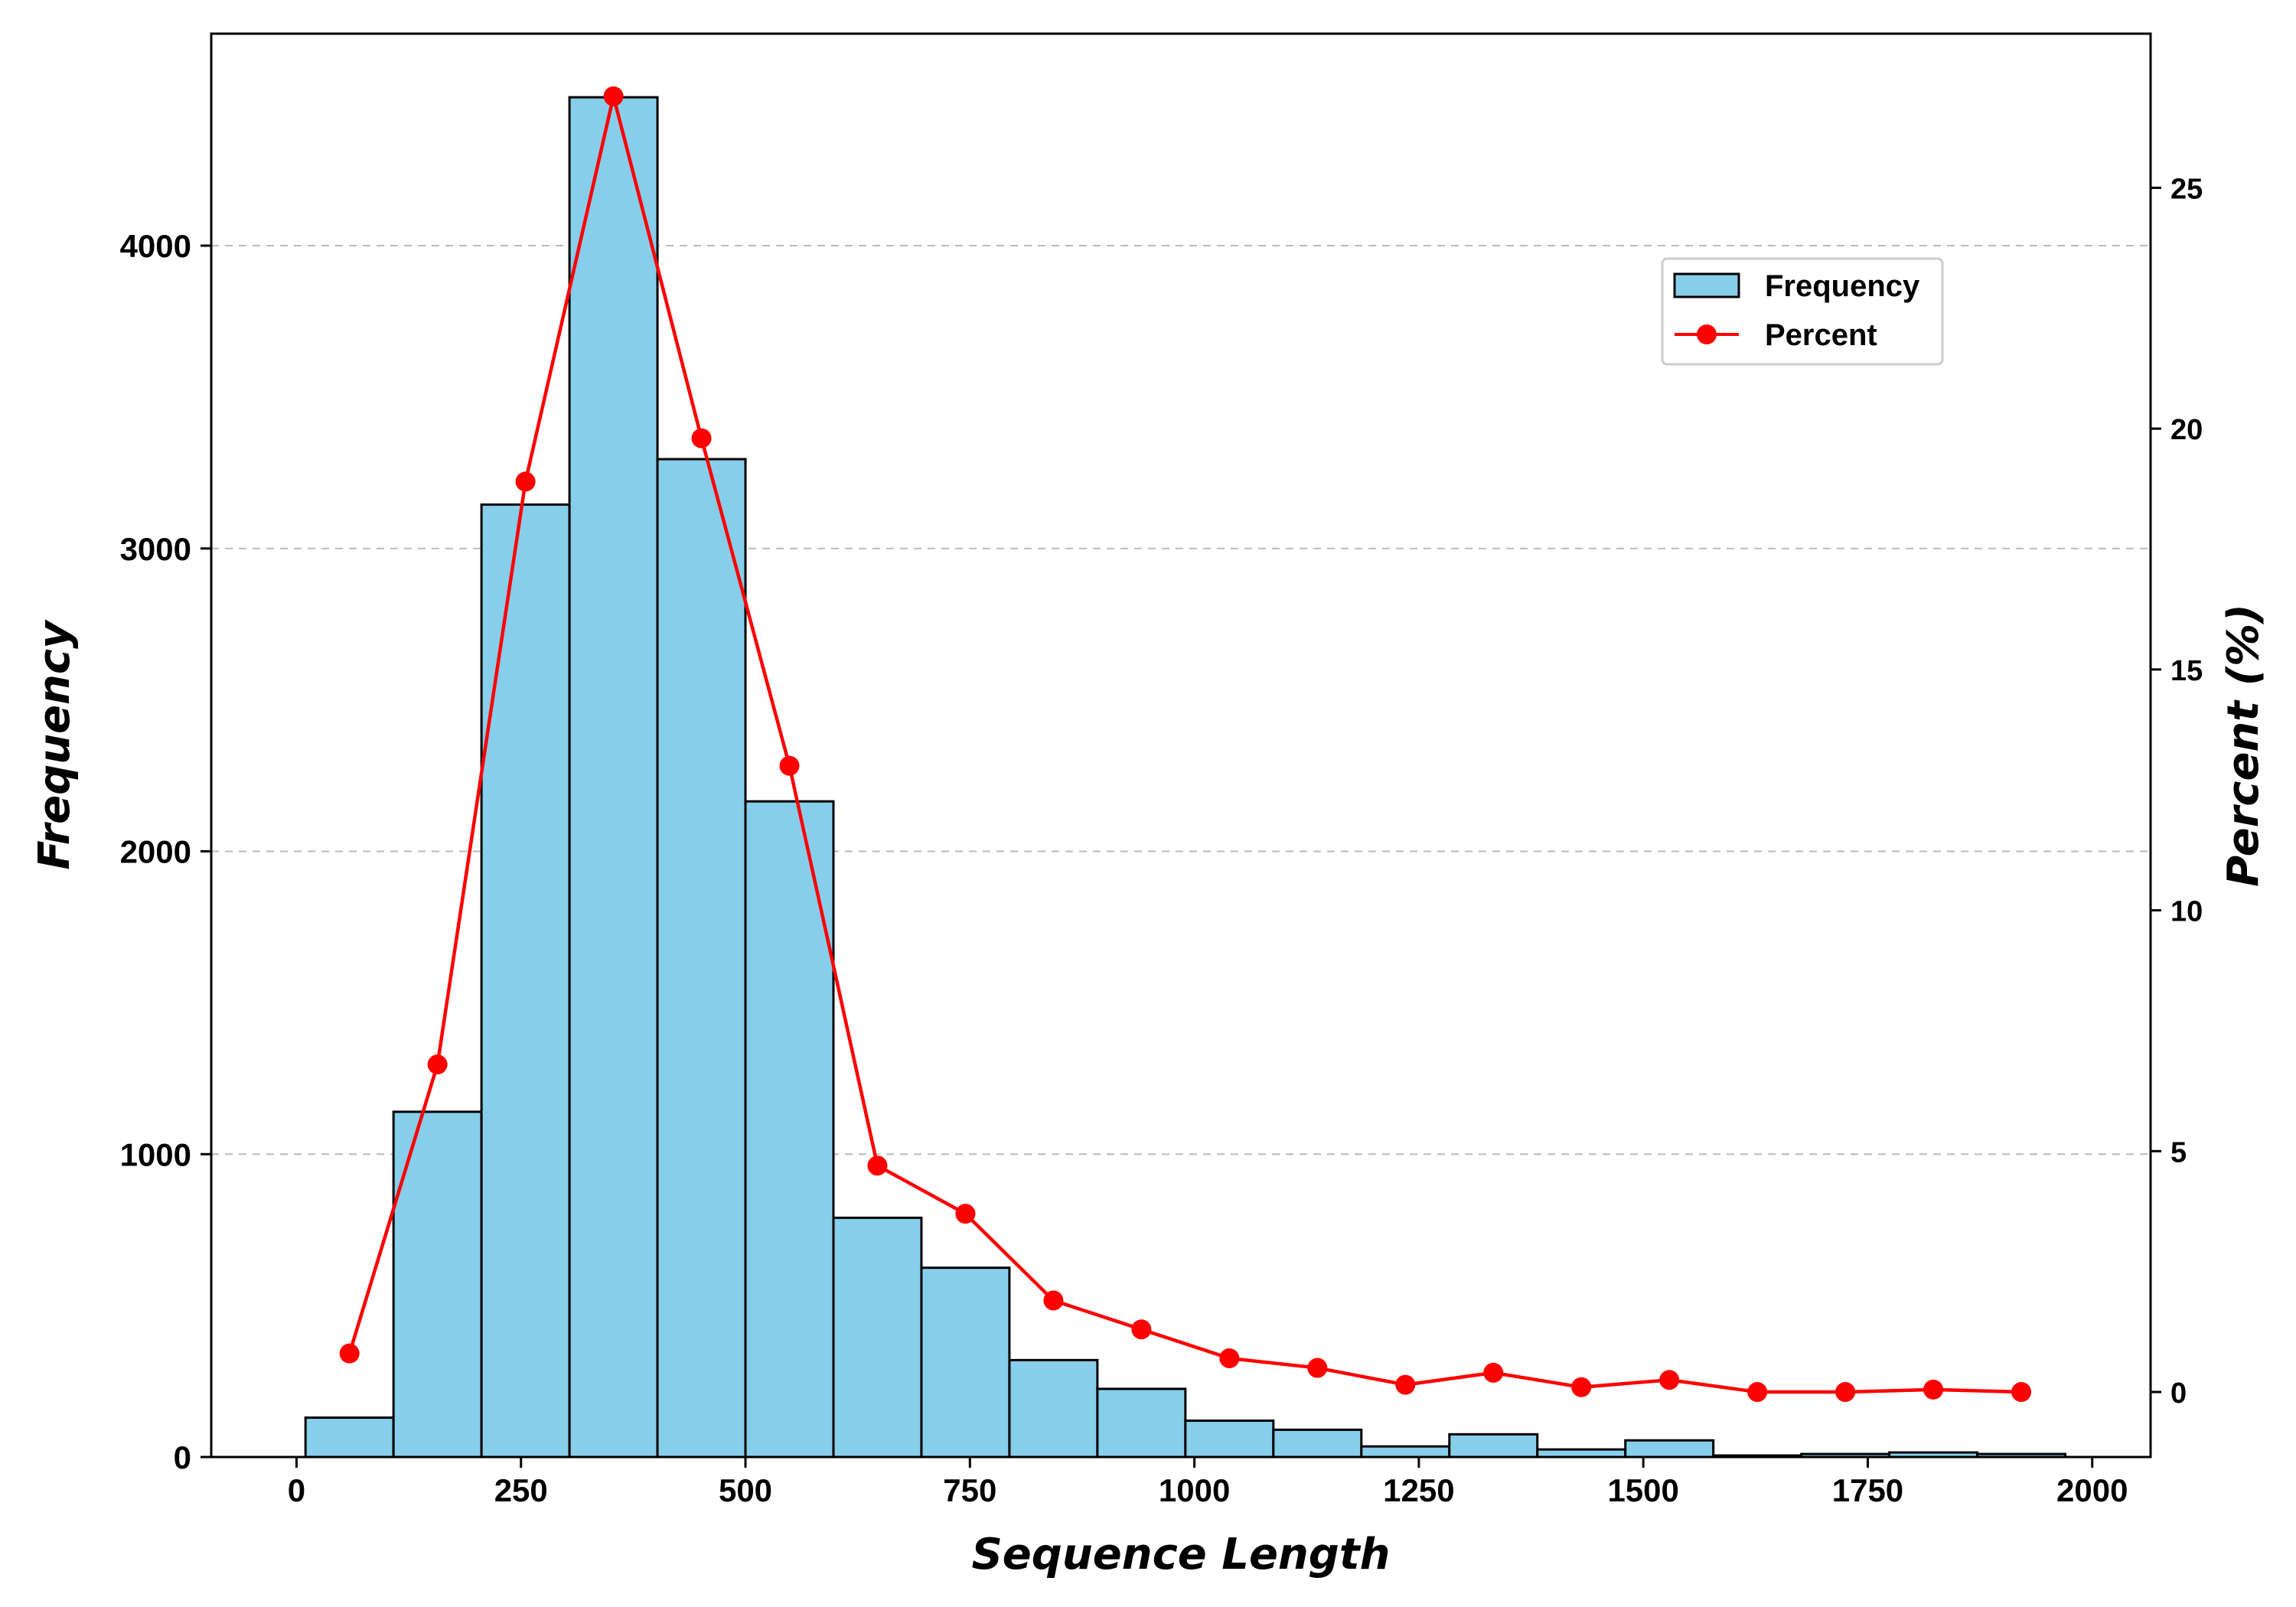 The image size is (2296, 1607). Describe the element at coordinates (155, 1154) in the screenshot. I see `y-tick-label: 1000` at that location.